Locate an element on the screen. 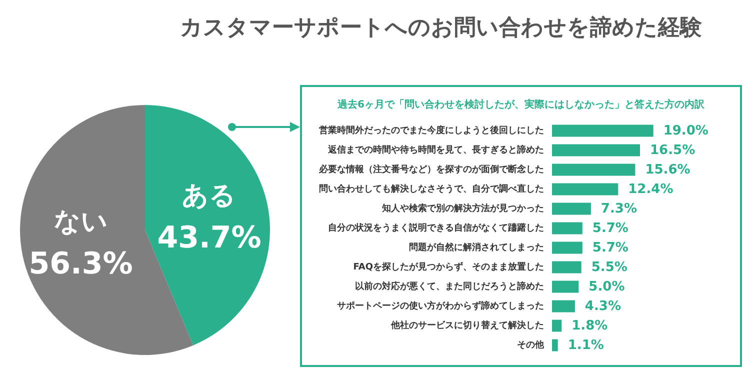 Image resolution: width=750 pixels, height=382 pixels. data-label: 1.8% is located at coordinates (590, 326).